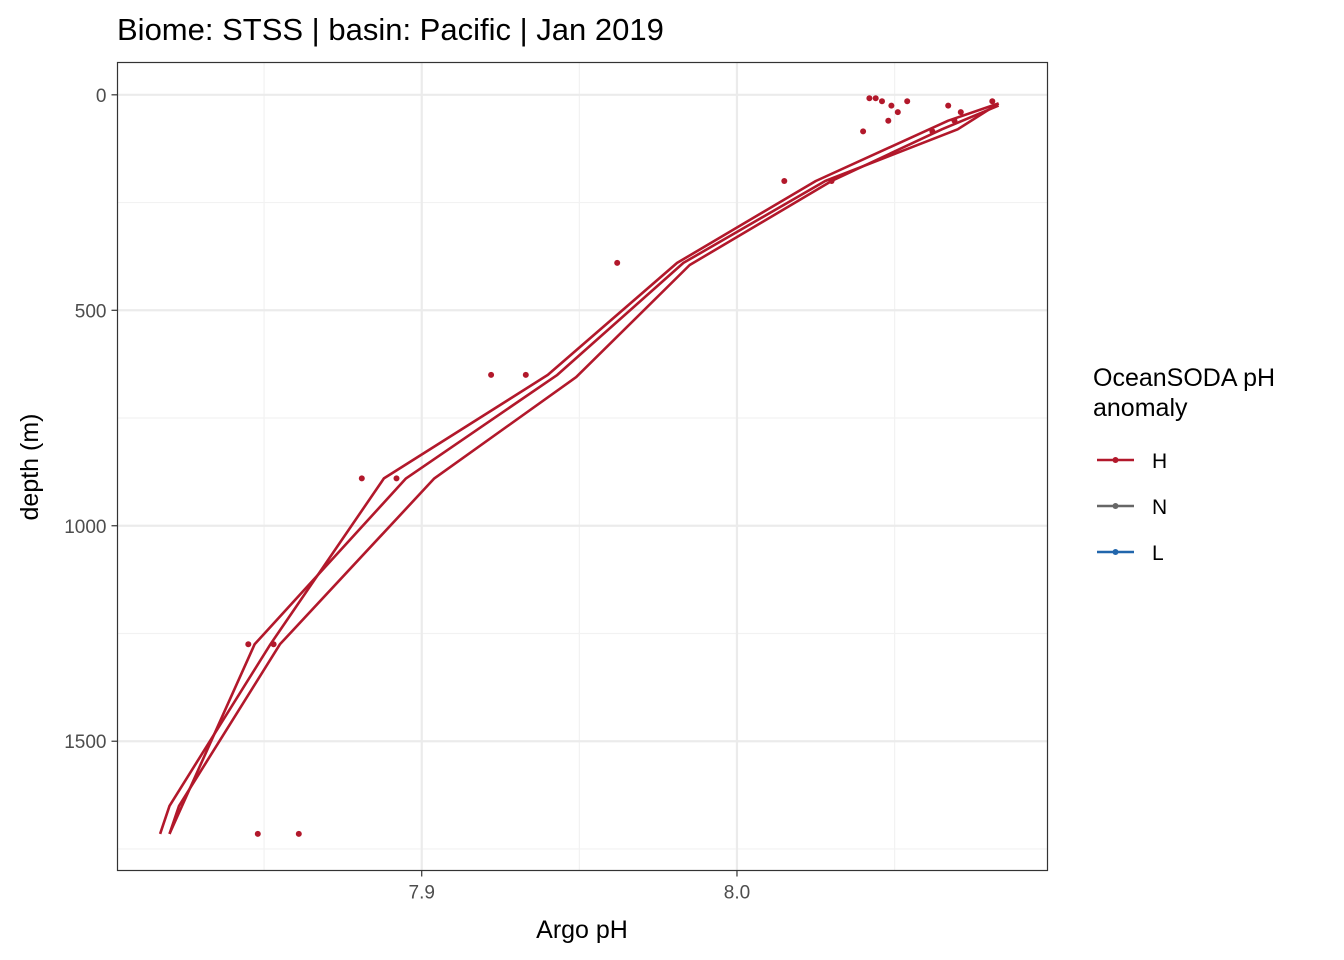 The width and height of the screenshot is (1344, 960). What do you see at coordinates (85, 742) in the screenshot?
I see `y-tick-label: 1500` at bounding box center [85, 742].